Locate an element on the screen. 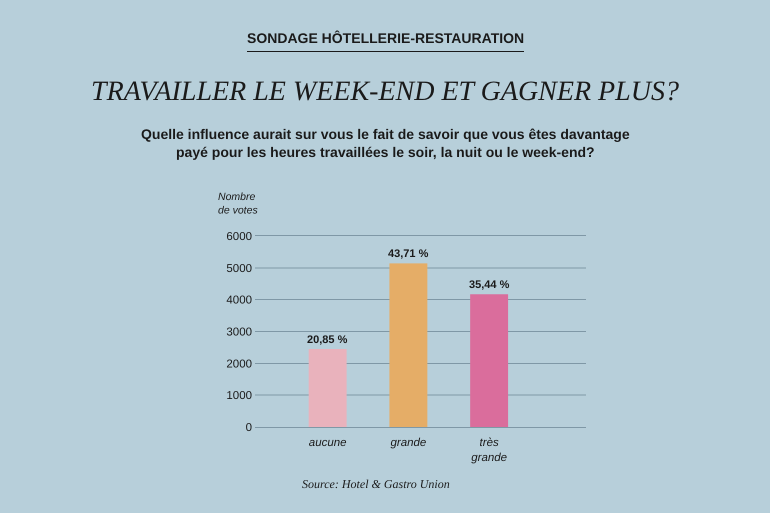 Image resolution: width=770 pixels, height=513 pixels. y-tick-label: 1000 is located at coordinates (239, 396).